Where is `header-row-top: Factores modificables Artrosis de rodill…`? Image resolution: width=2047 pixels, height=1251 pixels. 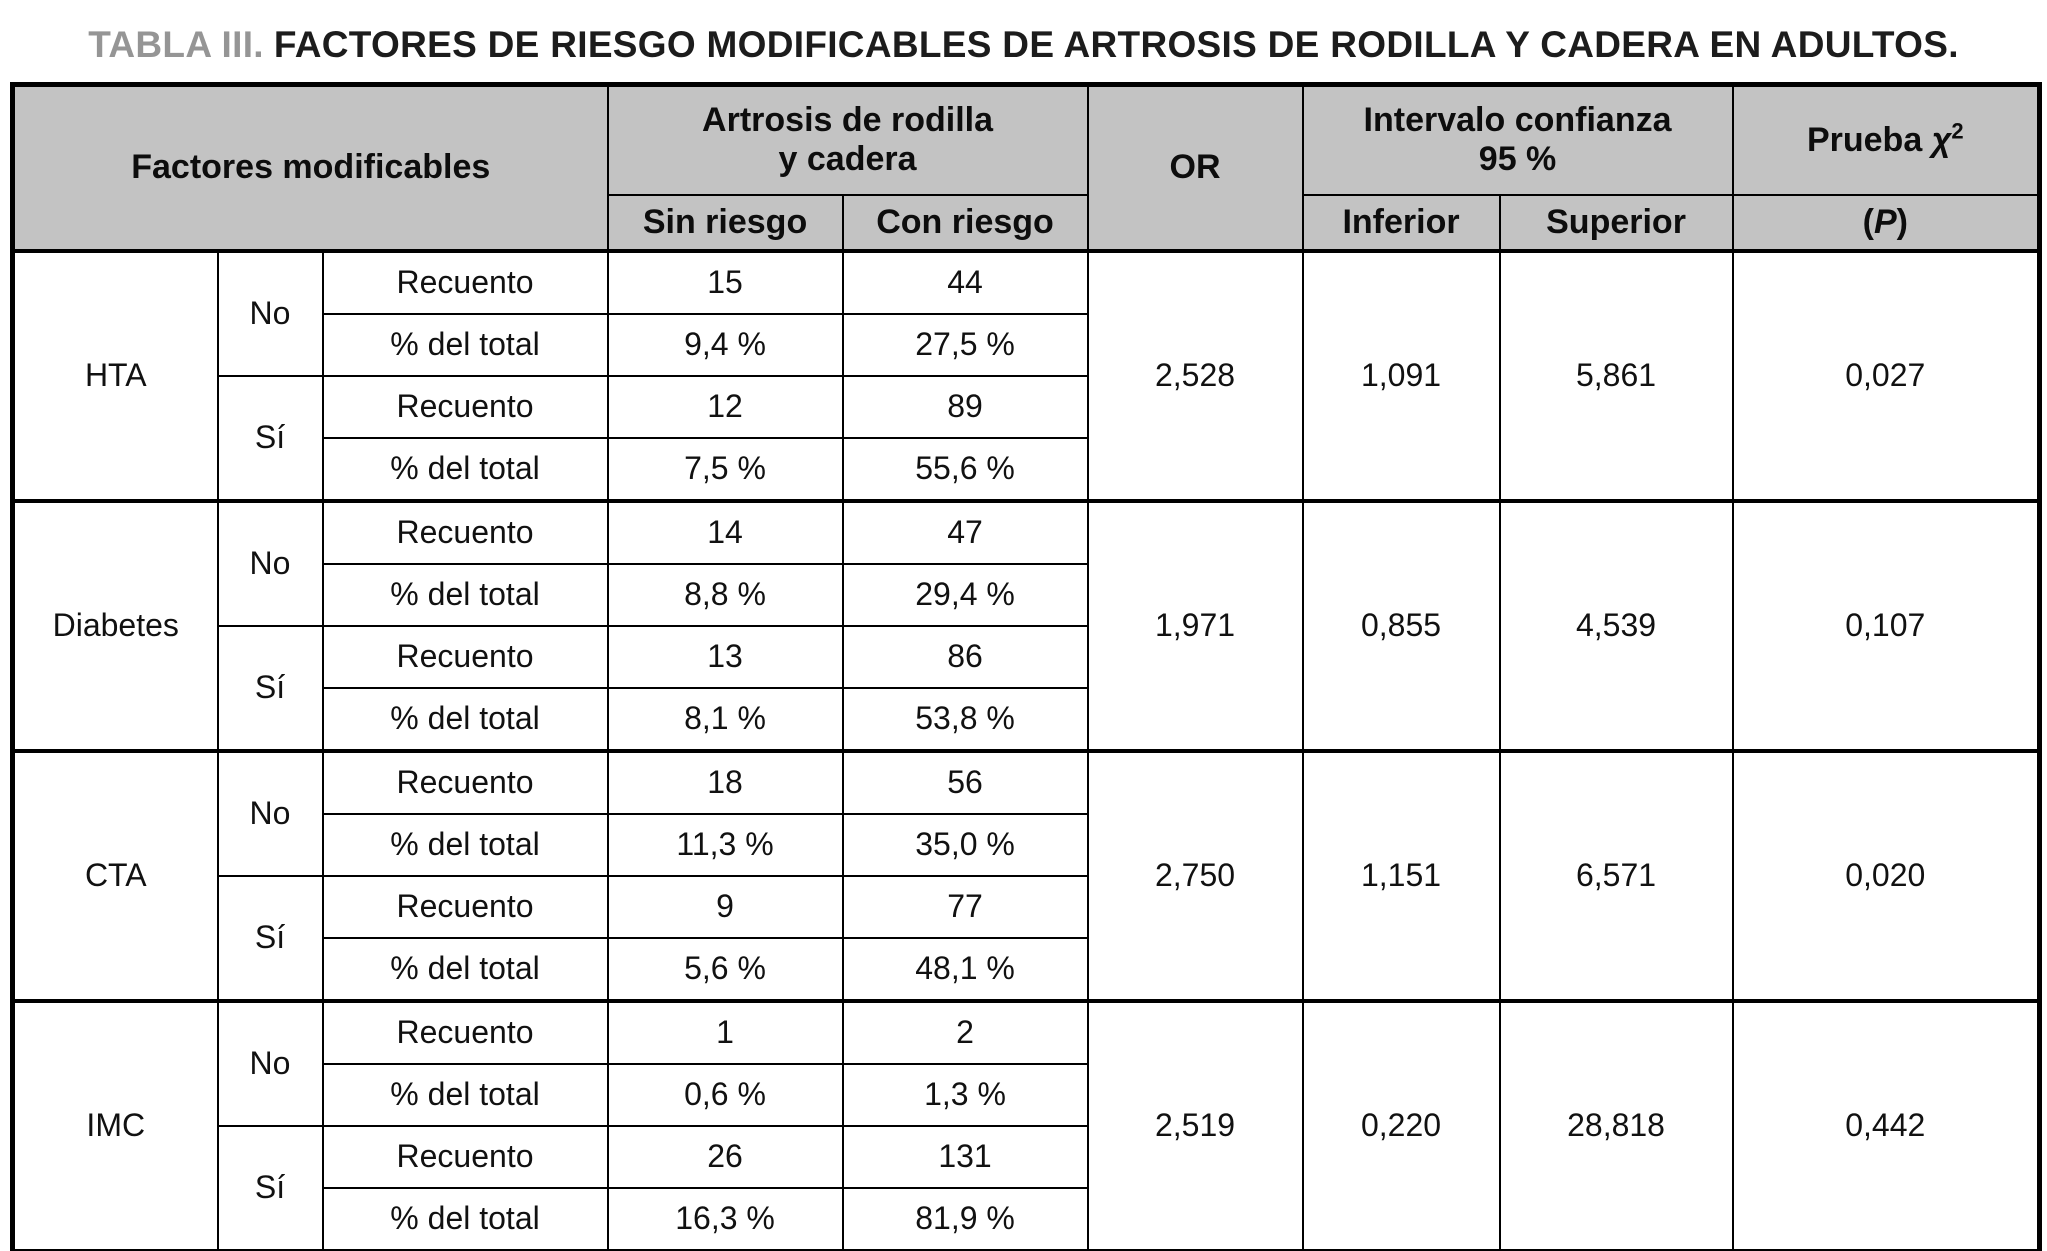
header-row-top: Factores modificables Artrosis de rodill… is located at coordinates (1026, 167).